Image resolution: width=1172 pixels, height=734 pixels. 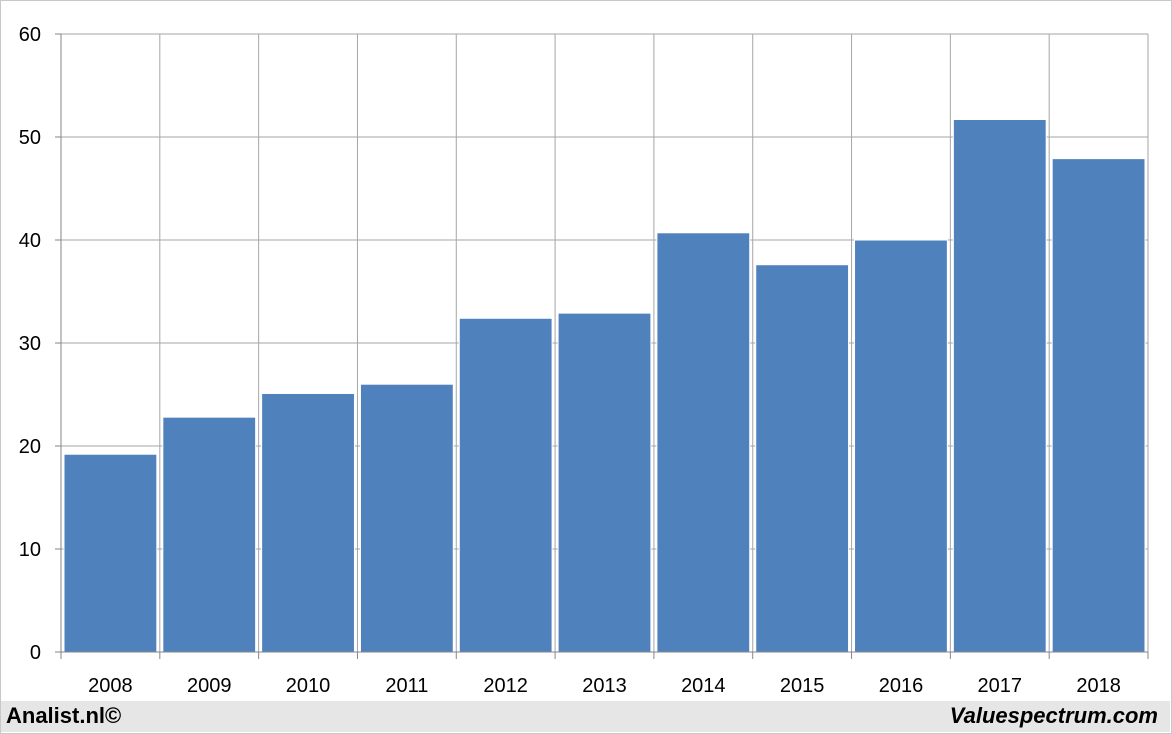 What do you see at coordinates (30, 138) in the screenshot?
I see `y-tick-label: 50` at bounding box center [30, 138].